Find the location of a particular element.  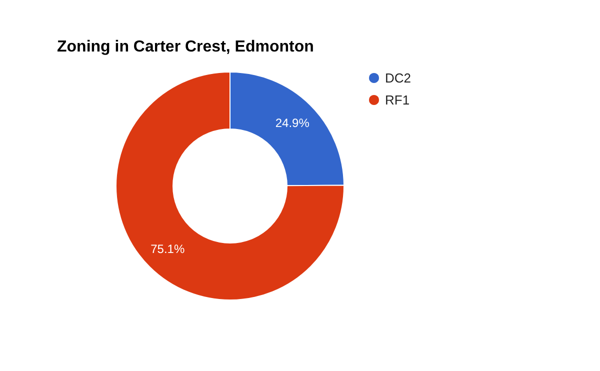

chart-title: Zoning in Carter Crest, Edmonton is located at coordinates (185, 47).